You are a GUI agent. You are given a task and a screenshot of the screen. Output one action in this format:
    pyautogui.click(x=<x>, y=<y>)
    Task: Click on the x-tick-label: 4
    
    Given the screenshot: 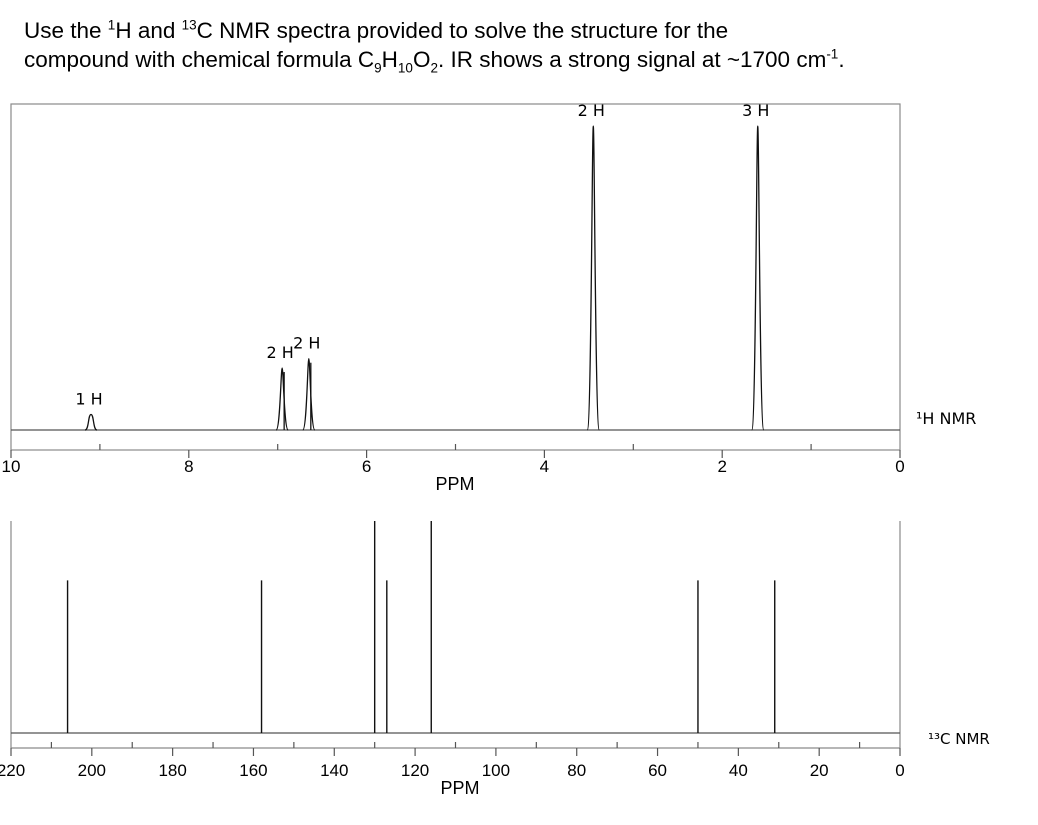 What is the action you would take?
    pyautogui.click(x=544, y=466)
    